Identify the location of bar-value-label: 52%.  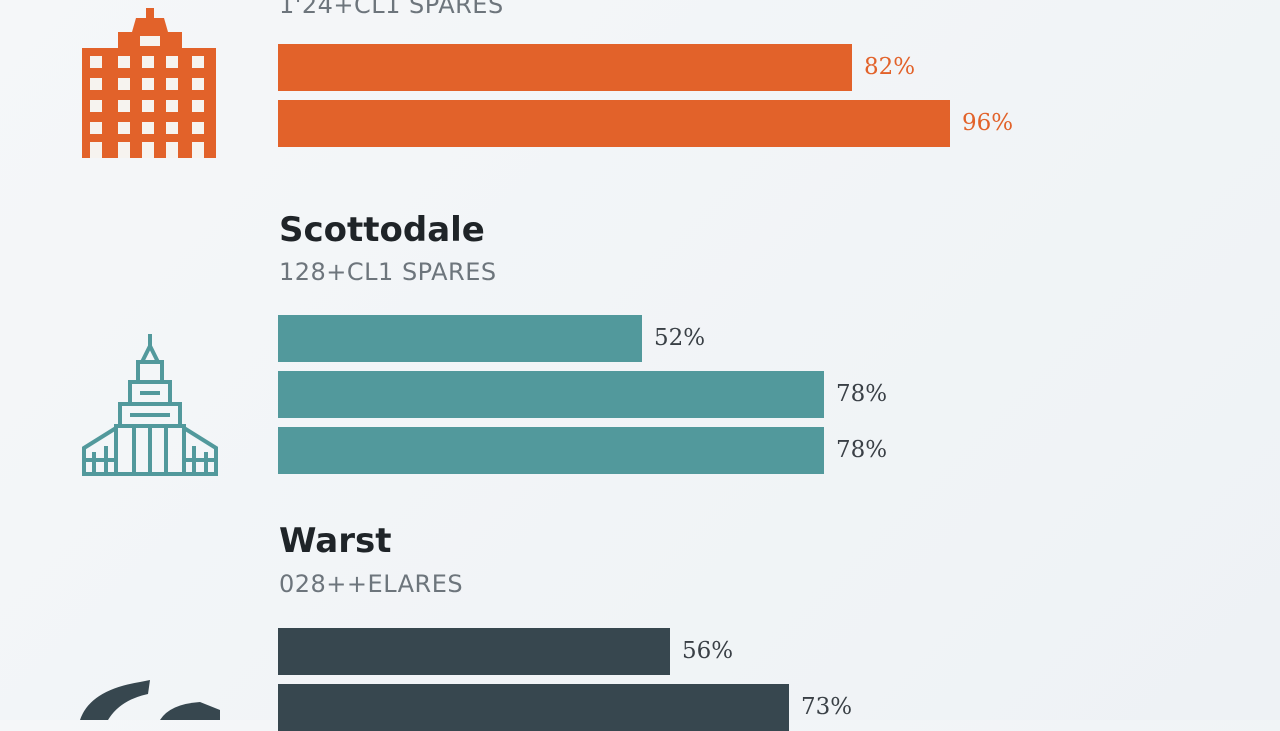
(680, 338).